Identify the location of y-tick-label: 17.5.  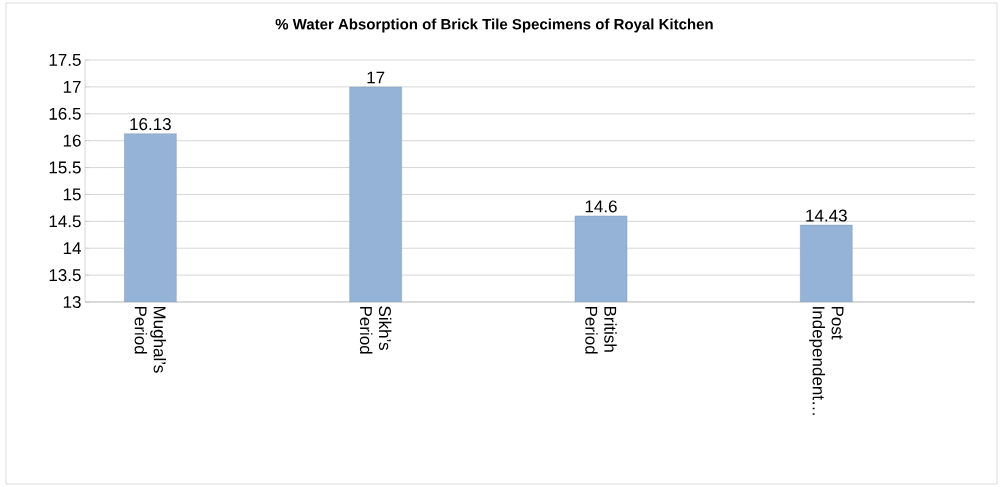
(65, 60).